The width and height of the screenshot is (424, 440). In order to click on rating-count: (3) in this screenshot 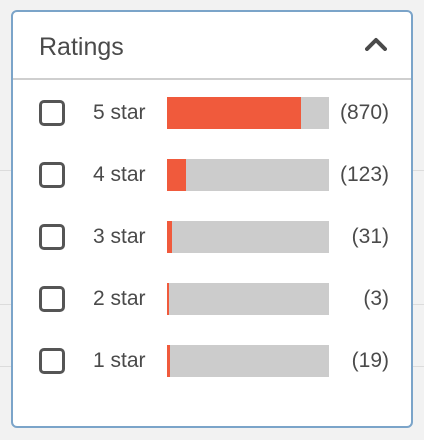, I will do `click(376, 298)`.